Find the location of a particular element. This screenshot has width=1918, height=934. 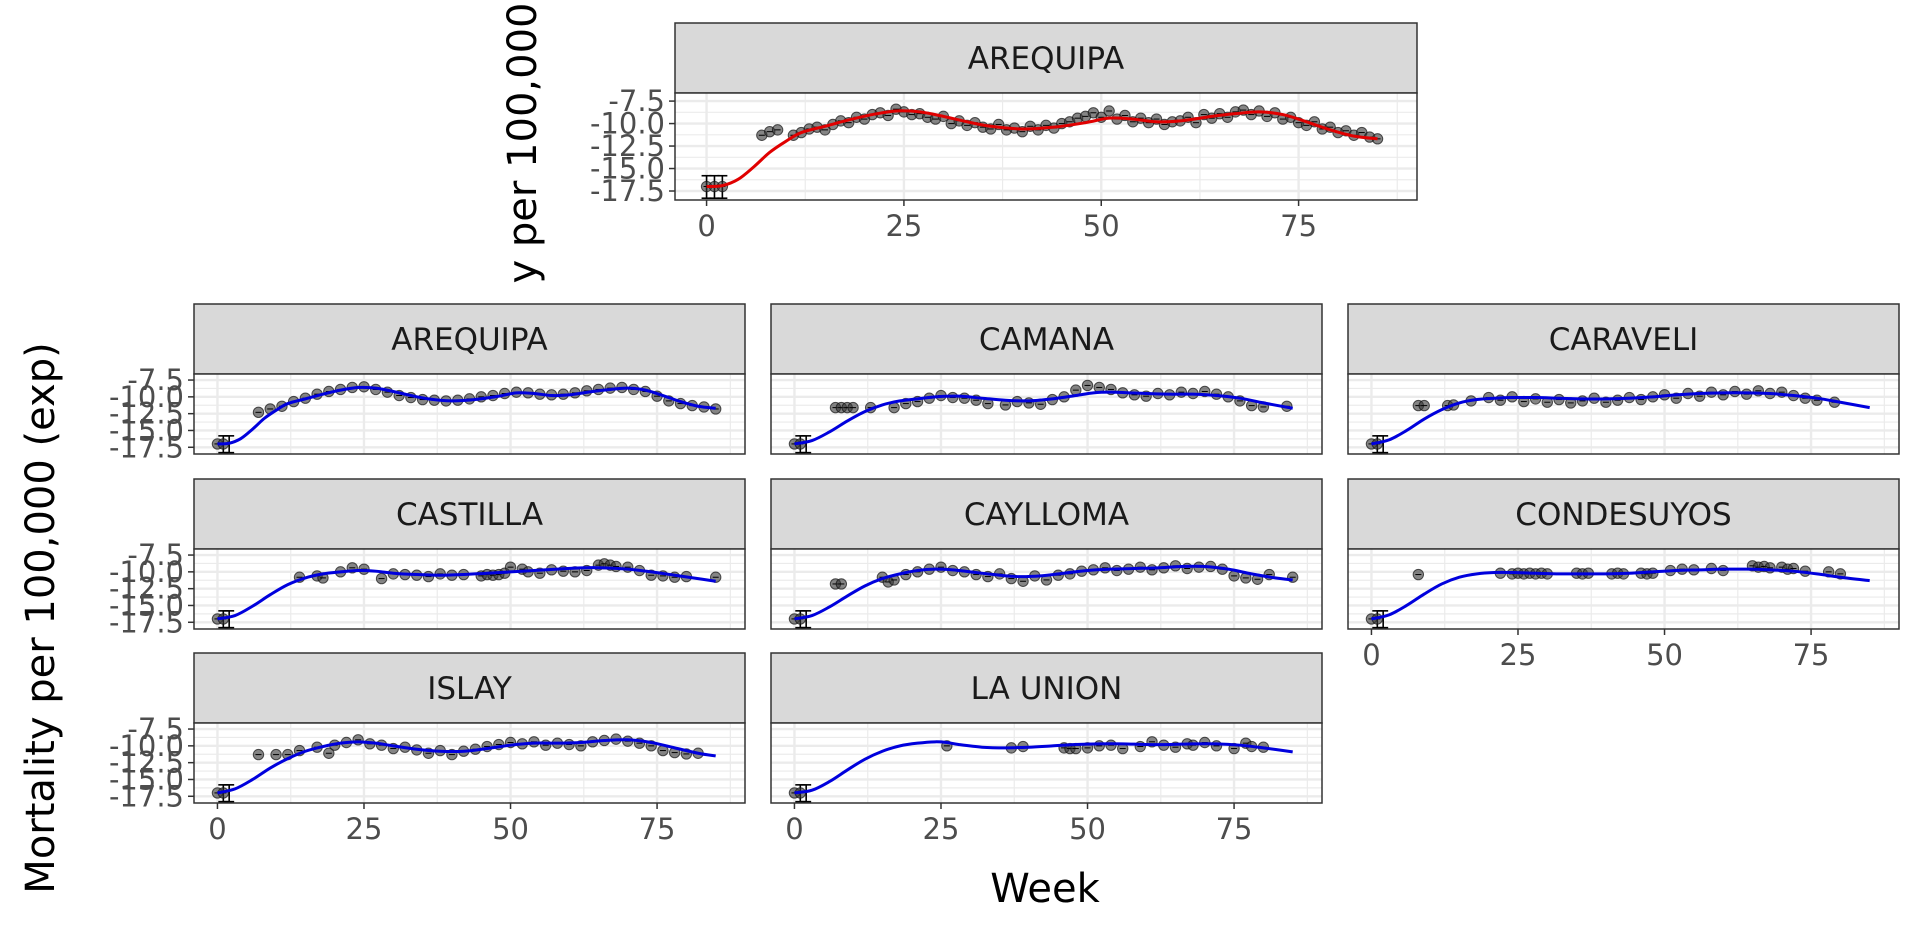

y-axis-title: Mortality per 100,000 (exp) is located at coordinates (41, 617).